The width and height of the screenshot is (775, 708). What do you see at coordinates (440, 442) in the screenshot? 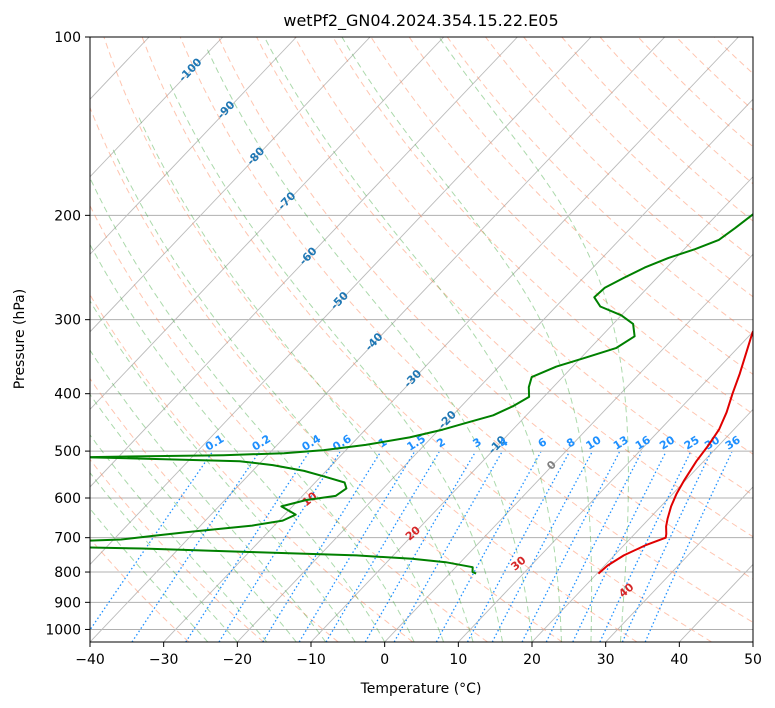
I see `mixing-ratio-label: 2` at bounding box center [440, 442].